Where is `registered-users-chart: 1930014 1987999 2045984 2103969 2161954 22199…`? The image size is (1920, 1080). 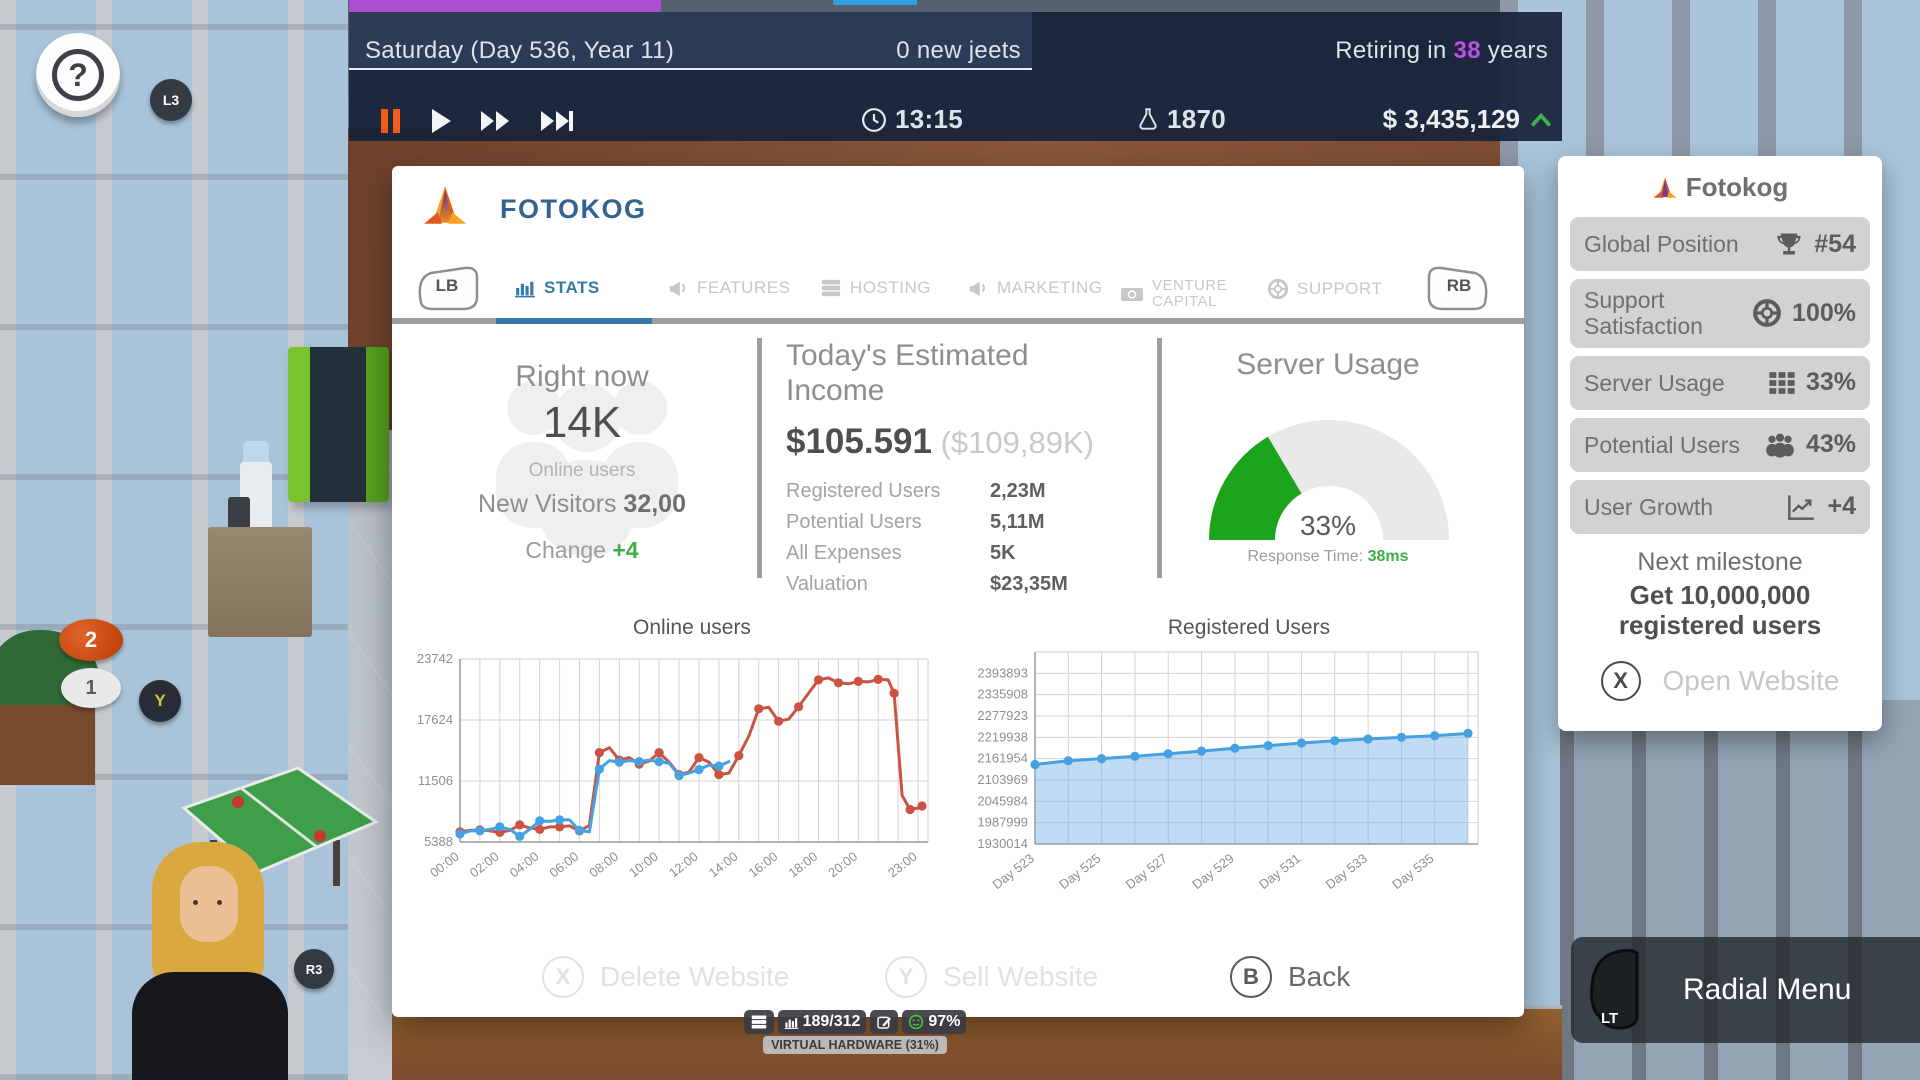 registered-users-chart: 1930014 1987999 2045984 2103969 2161954 22199… is located at coordinates (1228, 772).